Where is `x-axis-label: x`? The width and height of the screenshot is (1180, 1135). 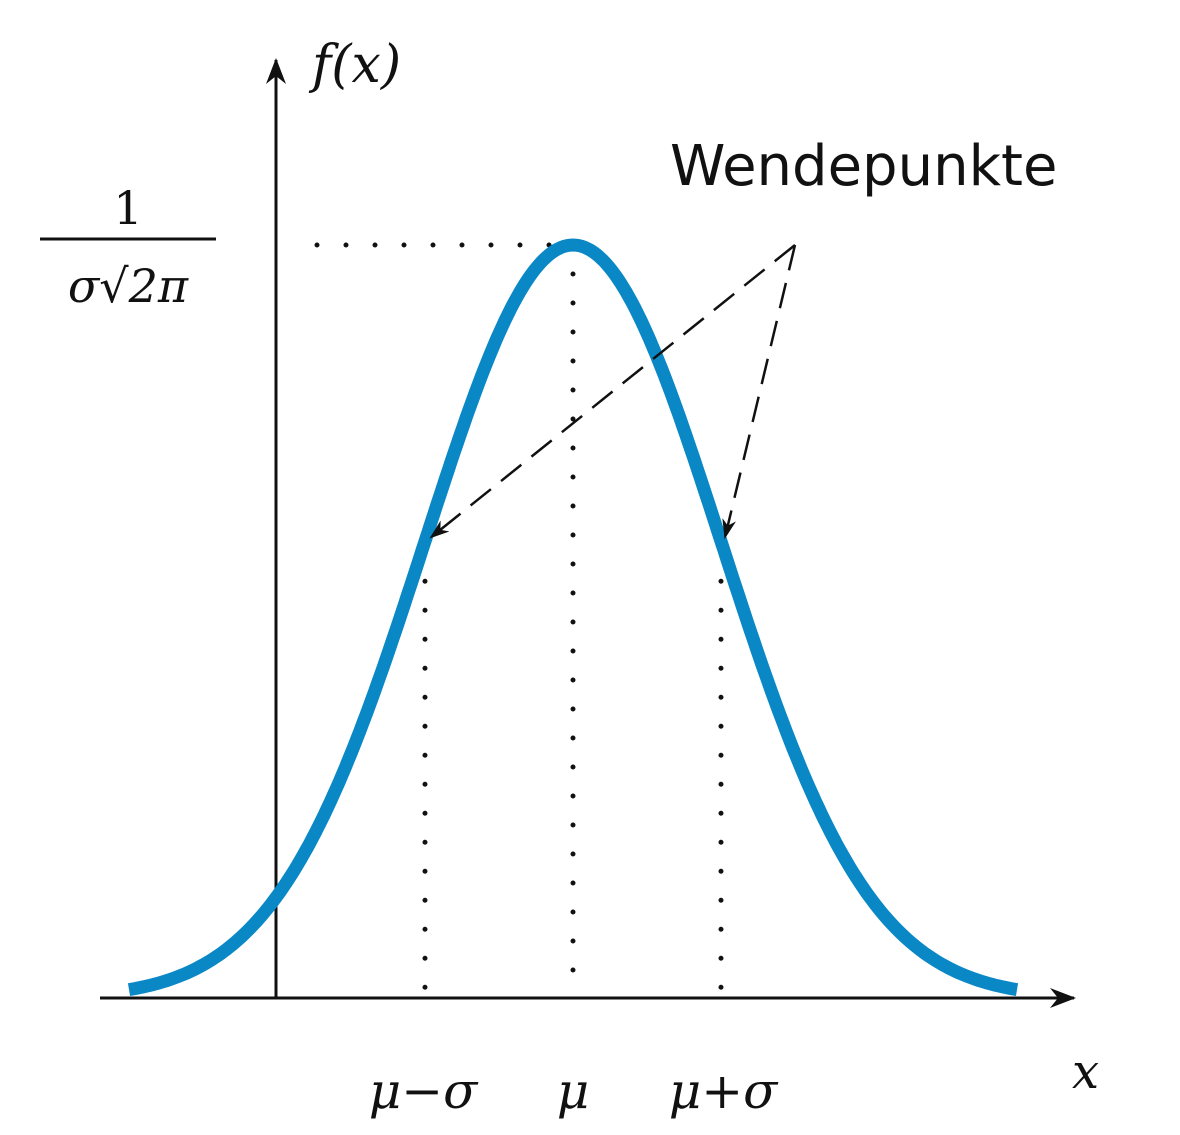
x-axis-label: x is located at coordinates (1085, 1072).